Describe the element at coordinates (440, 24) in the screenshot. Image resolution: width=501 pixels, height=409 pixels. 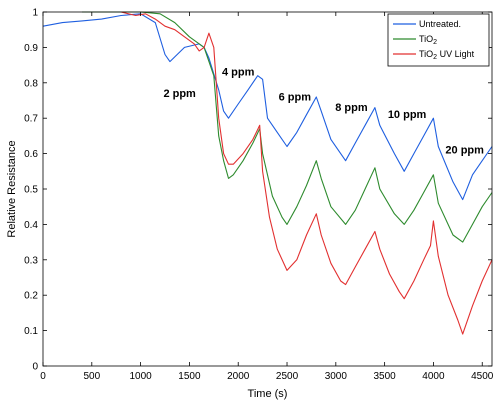
I see `legend-label-untreated: Untreated.` at that location.